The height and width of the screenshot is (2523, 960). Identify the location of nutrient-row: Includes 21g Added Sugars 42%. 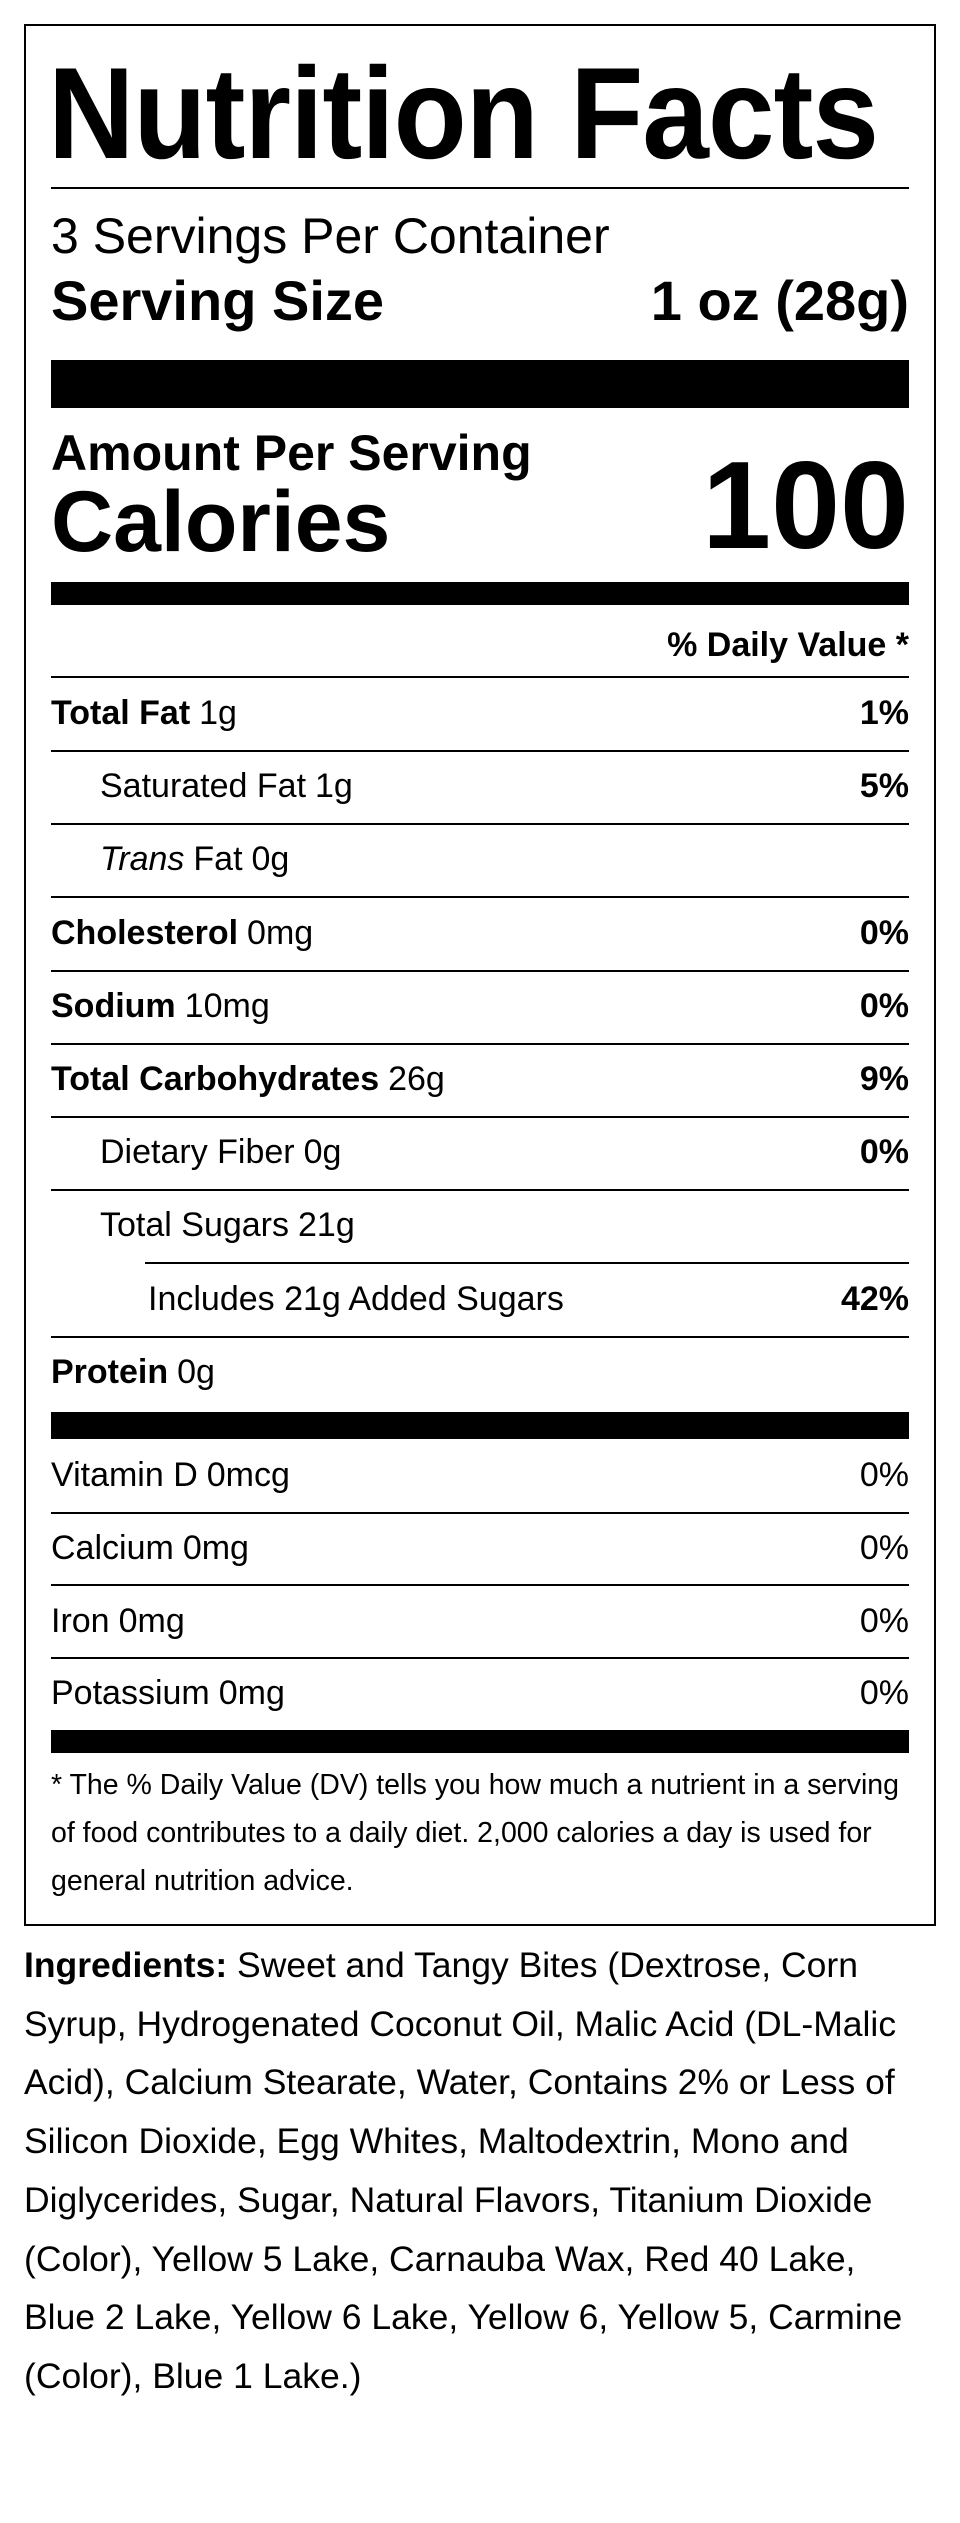
(528, 1299).